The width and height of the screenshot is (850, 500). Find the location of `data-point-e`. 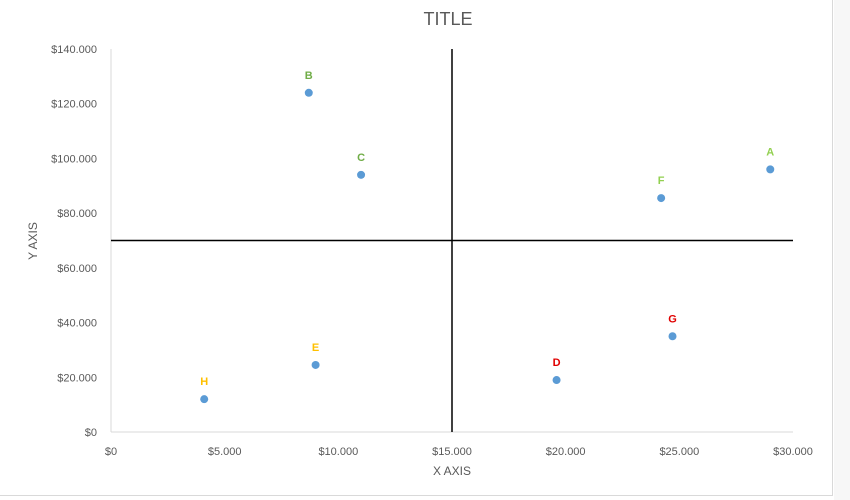

data-point-e is located at coordinates (315, 364).